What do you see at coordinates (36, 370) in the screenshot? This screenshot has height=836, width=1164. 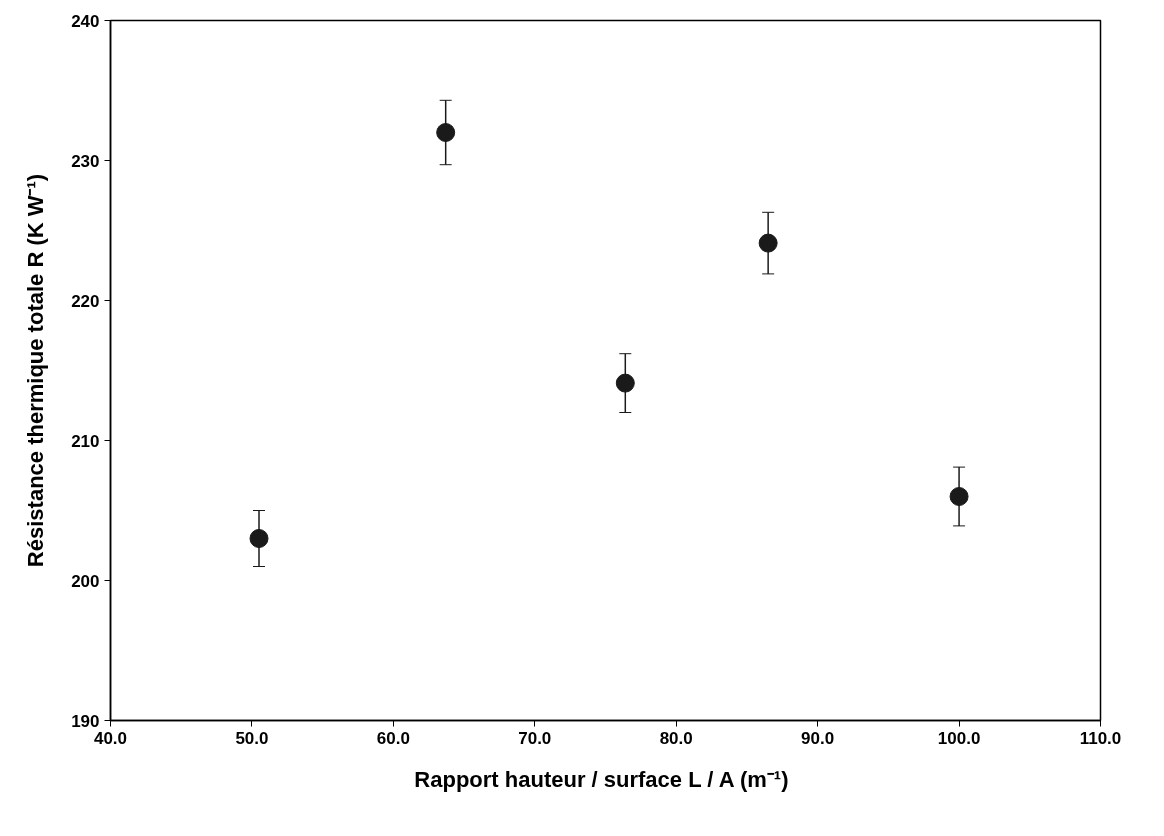 I see `y-axis-title: Résistance thermique totale R (K W⁻¹)` at bounding box center [36, 370].